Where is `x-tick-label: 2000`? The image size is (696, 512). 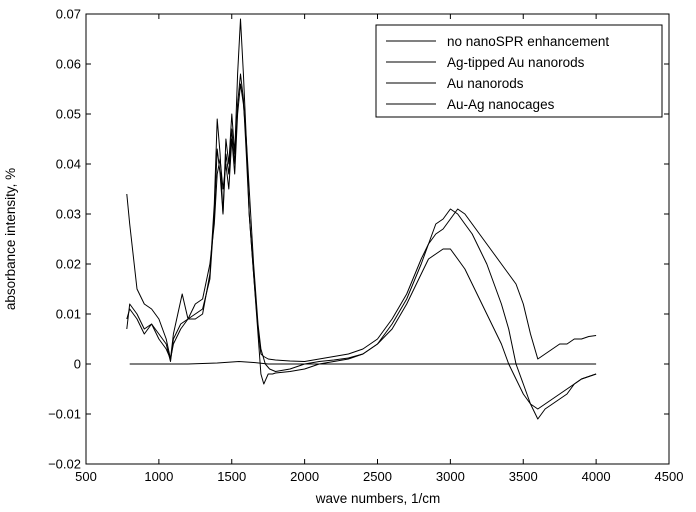 x-tick-label: 2000 is located at coordinates (304, 476).